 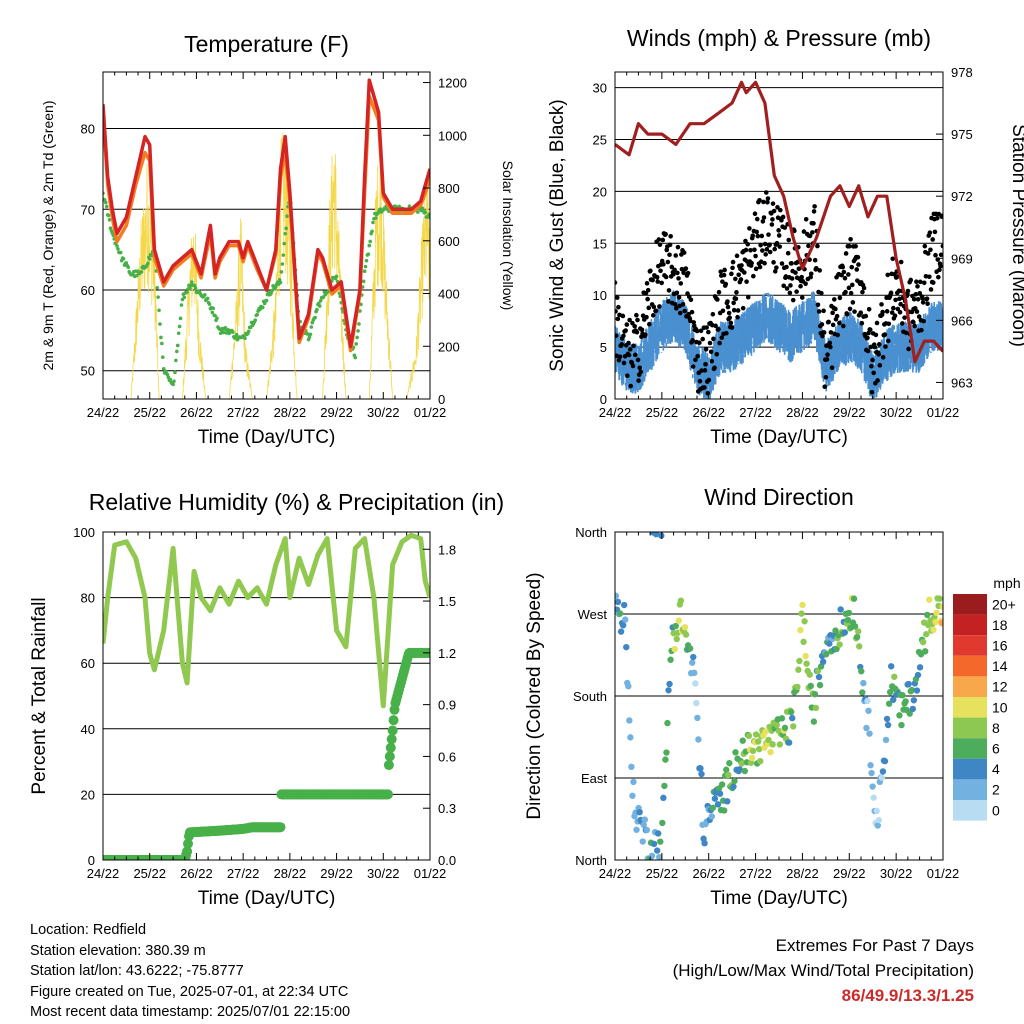 I want to click on extremes-values: 86/49.9/13.3/1.25, so click(x=907, y=995).